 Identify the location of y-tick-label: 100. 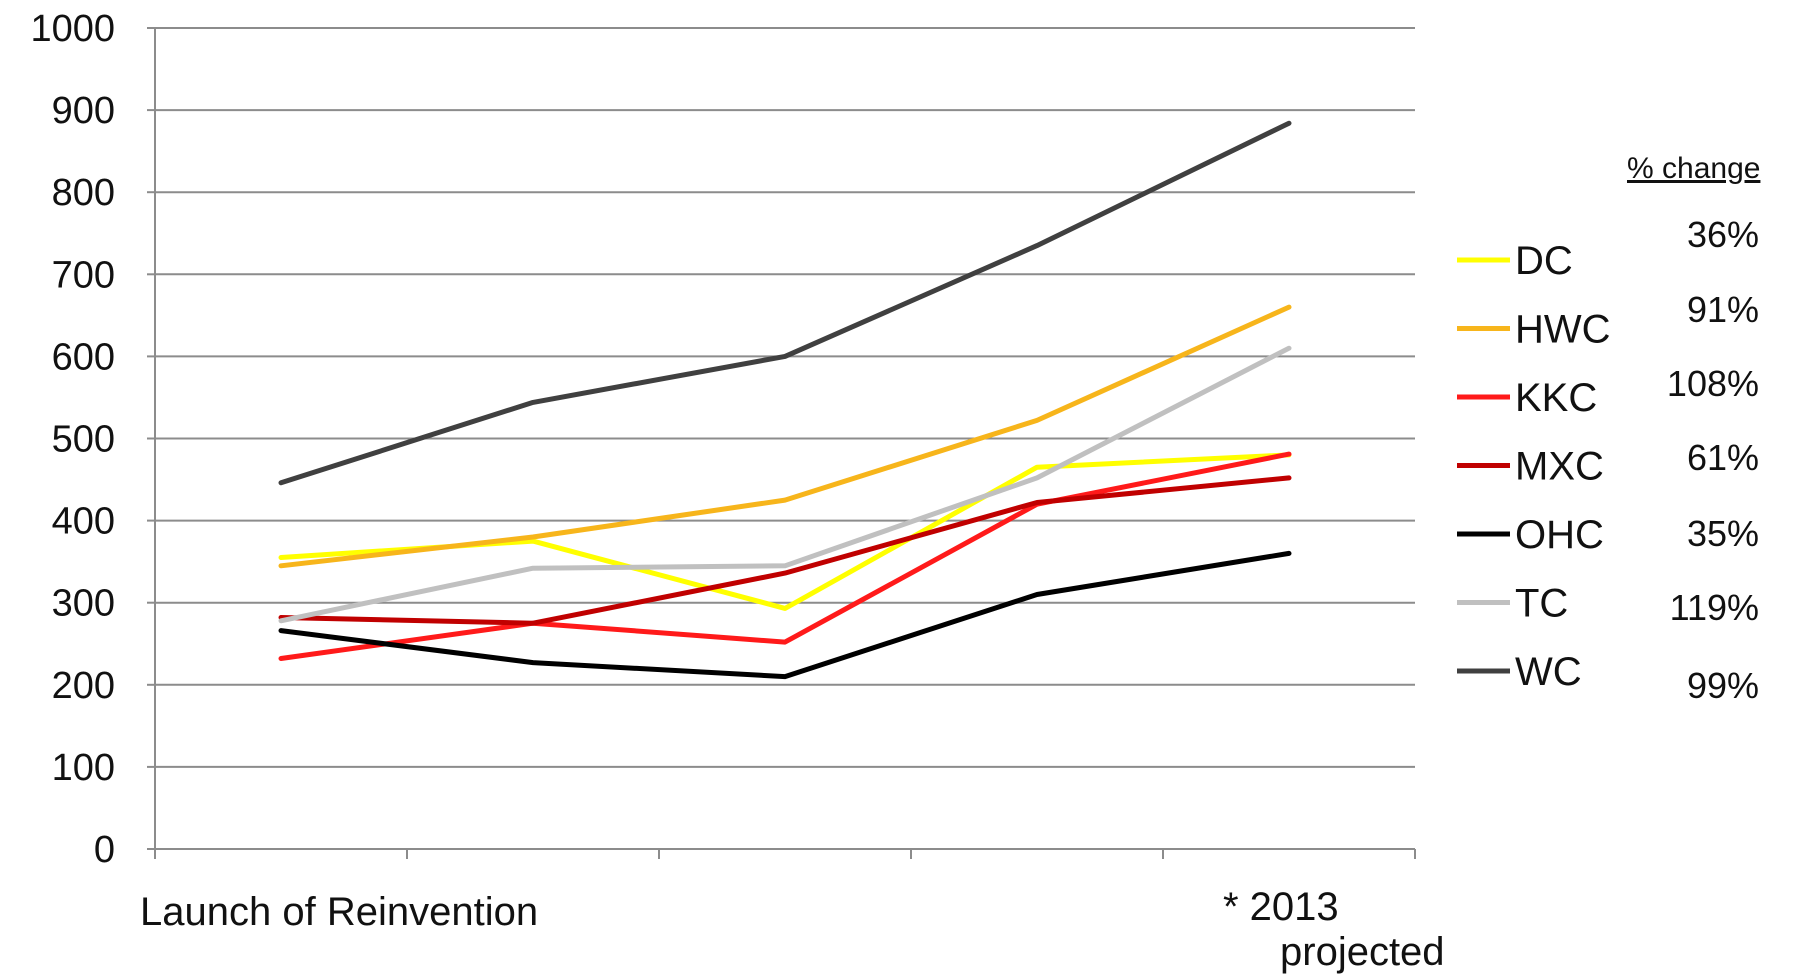
(83, 768).